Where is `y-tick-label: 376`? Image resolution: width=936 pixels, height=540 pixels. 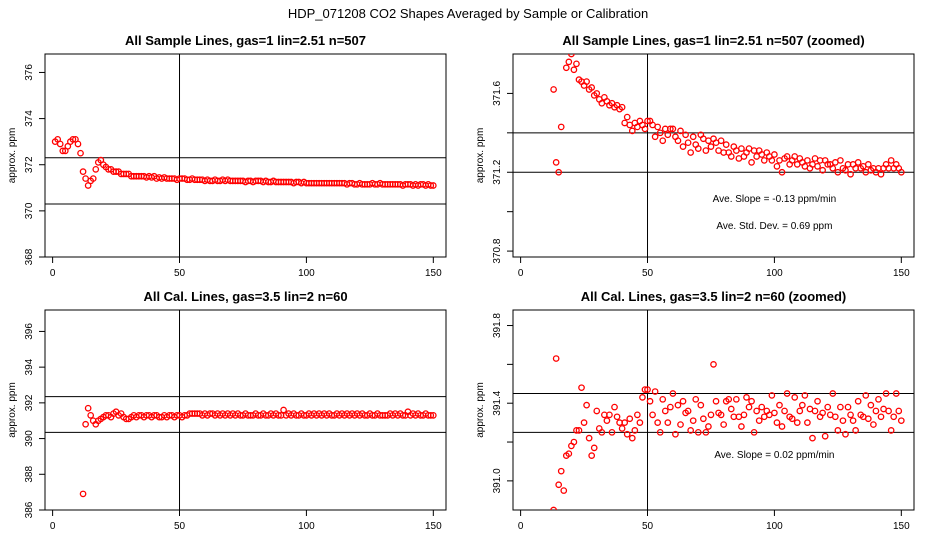 y-tick-label: 376 is located at coordinates (29, 72).